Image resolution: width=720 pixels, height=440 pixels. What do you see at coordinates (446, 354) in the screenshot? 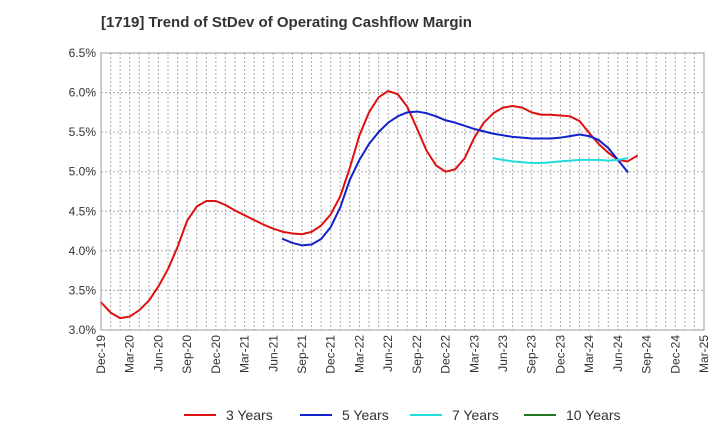
I see `x-tick-label: Dec-22` at bounding box center [446, 354].